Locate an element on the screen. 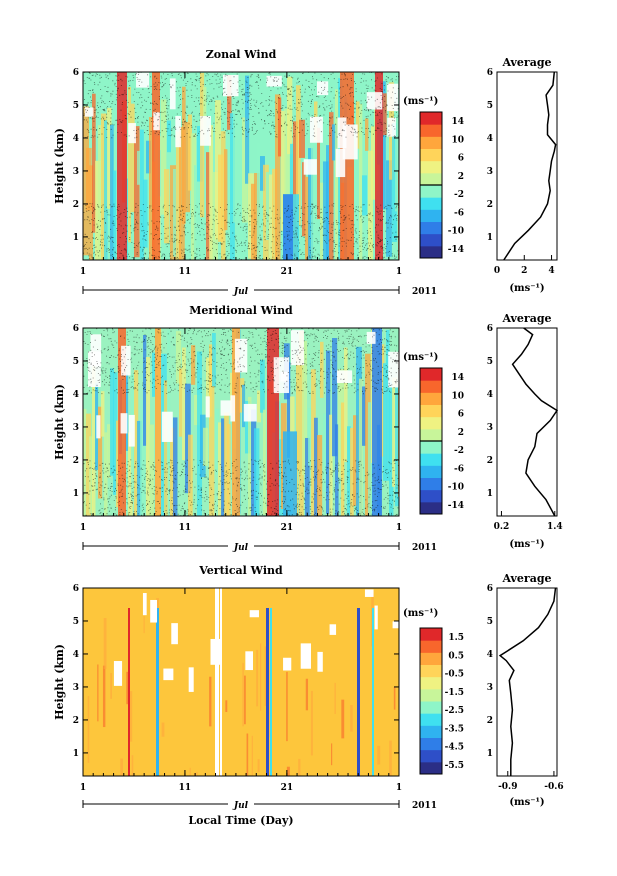  profile-y-tick-label: 3 is located at coordinates (490, 172).